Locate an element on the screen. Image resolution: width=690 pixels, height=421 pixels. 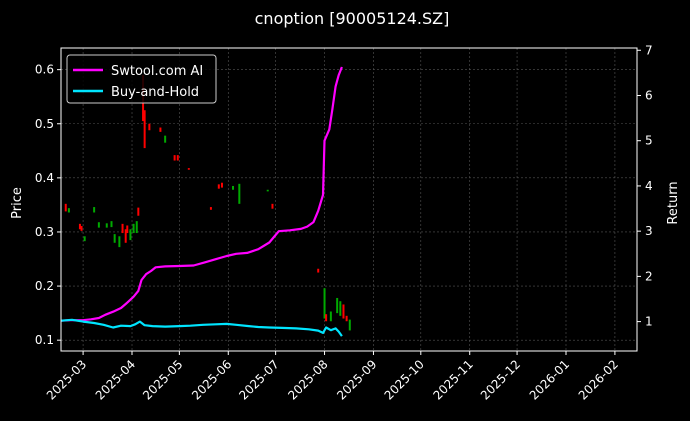
left-tick-label: 0.4 is located at coordinates (44, 178).